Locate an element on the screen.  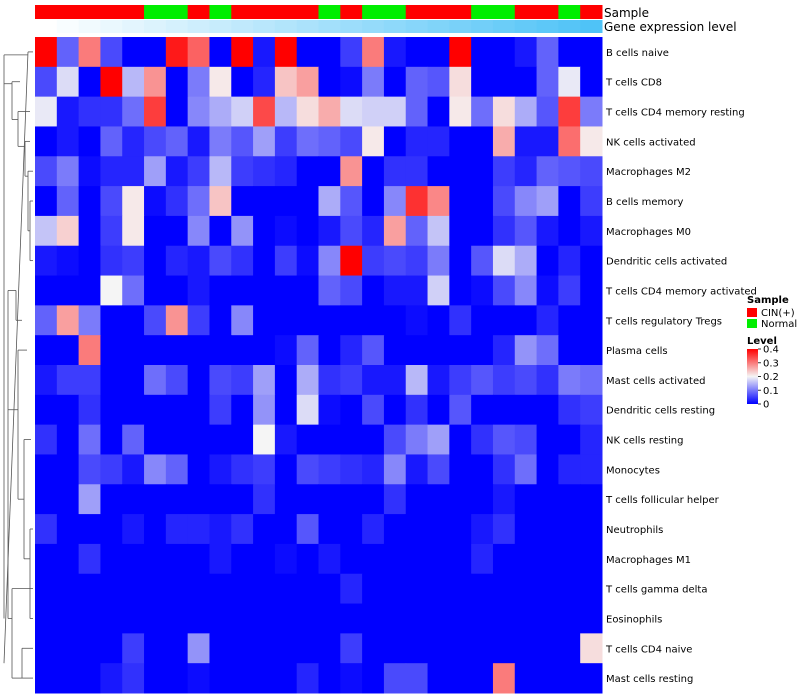
legend-level-colorbar is located at coordinates (752, 376).